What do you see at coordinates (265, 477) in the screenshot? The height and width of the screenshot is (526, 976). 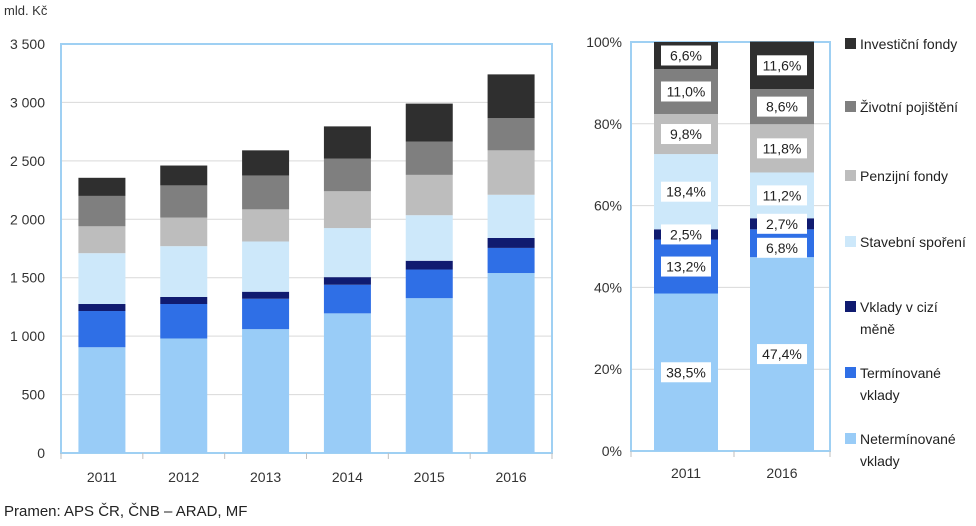 I see `x-tick-label: 2013` at bounding box center [265, 477].